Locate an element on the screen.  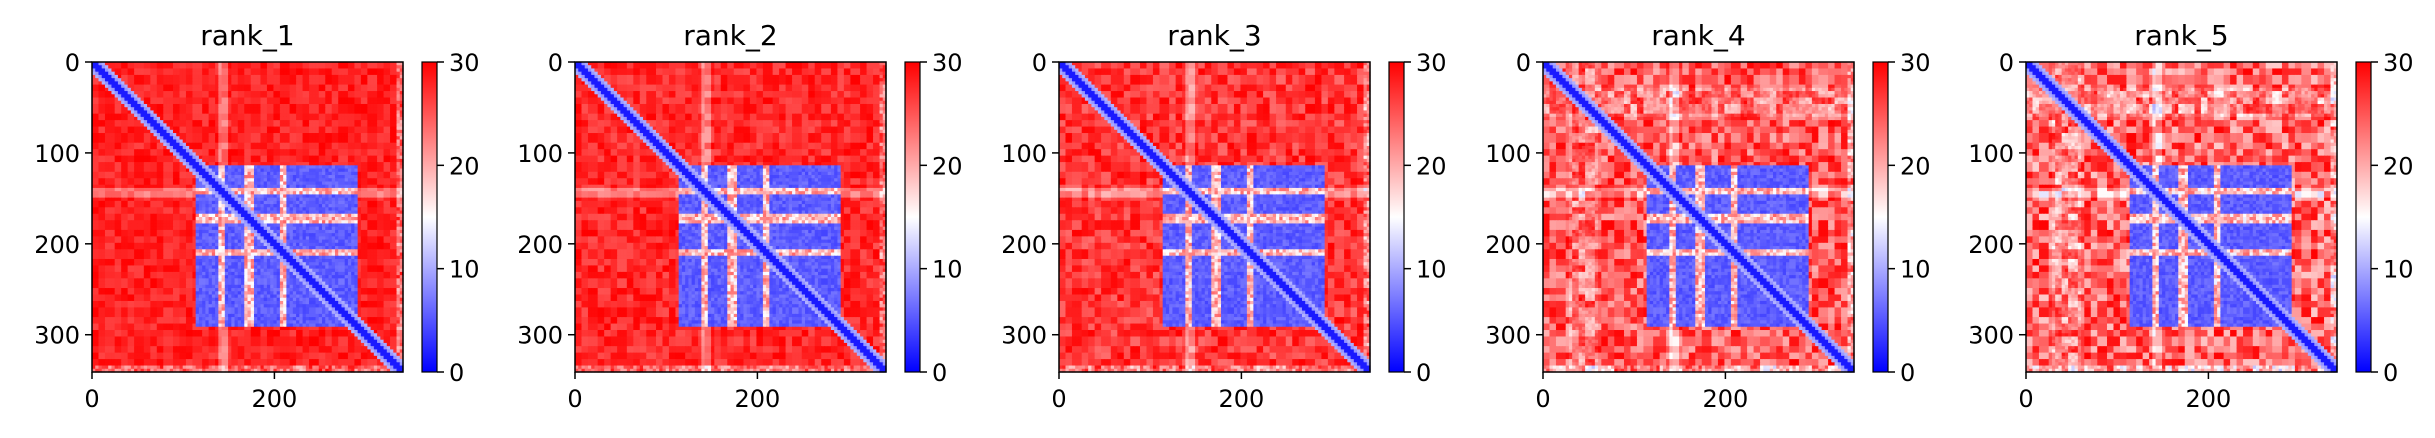
heatmap-image is located at coordinates (248, 217).